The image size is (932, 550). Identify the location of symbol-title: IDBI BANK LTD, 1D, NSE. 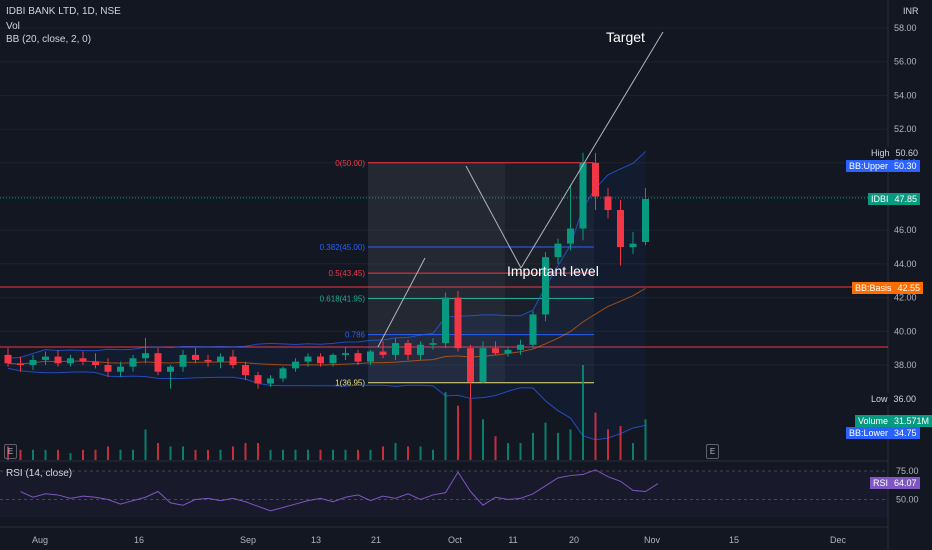
(63, 11).